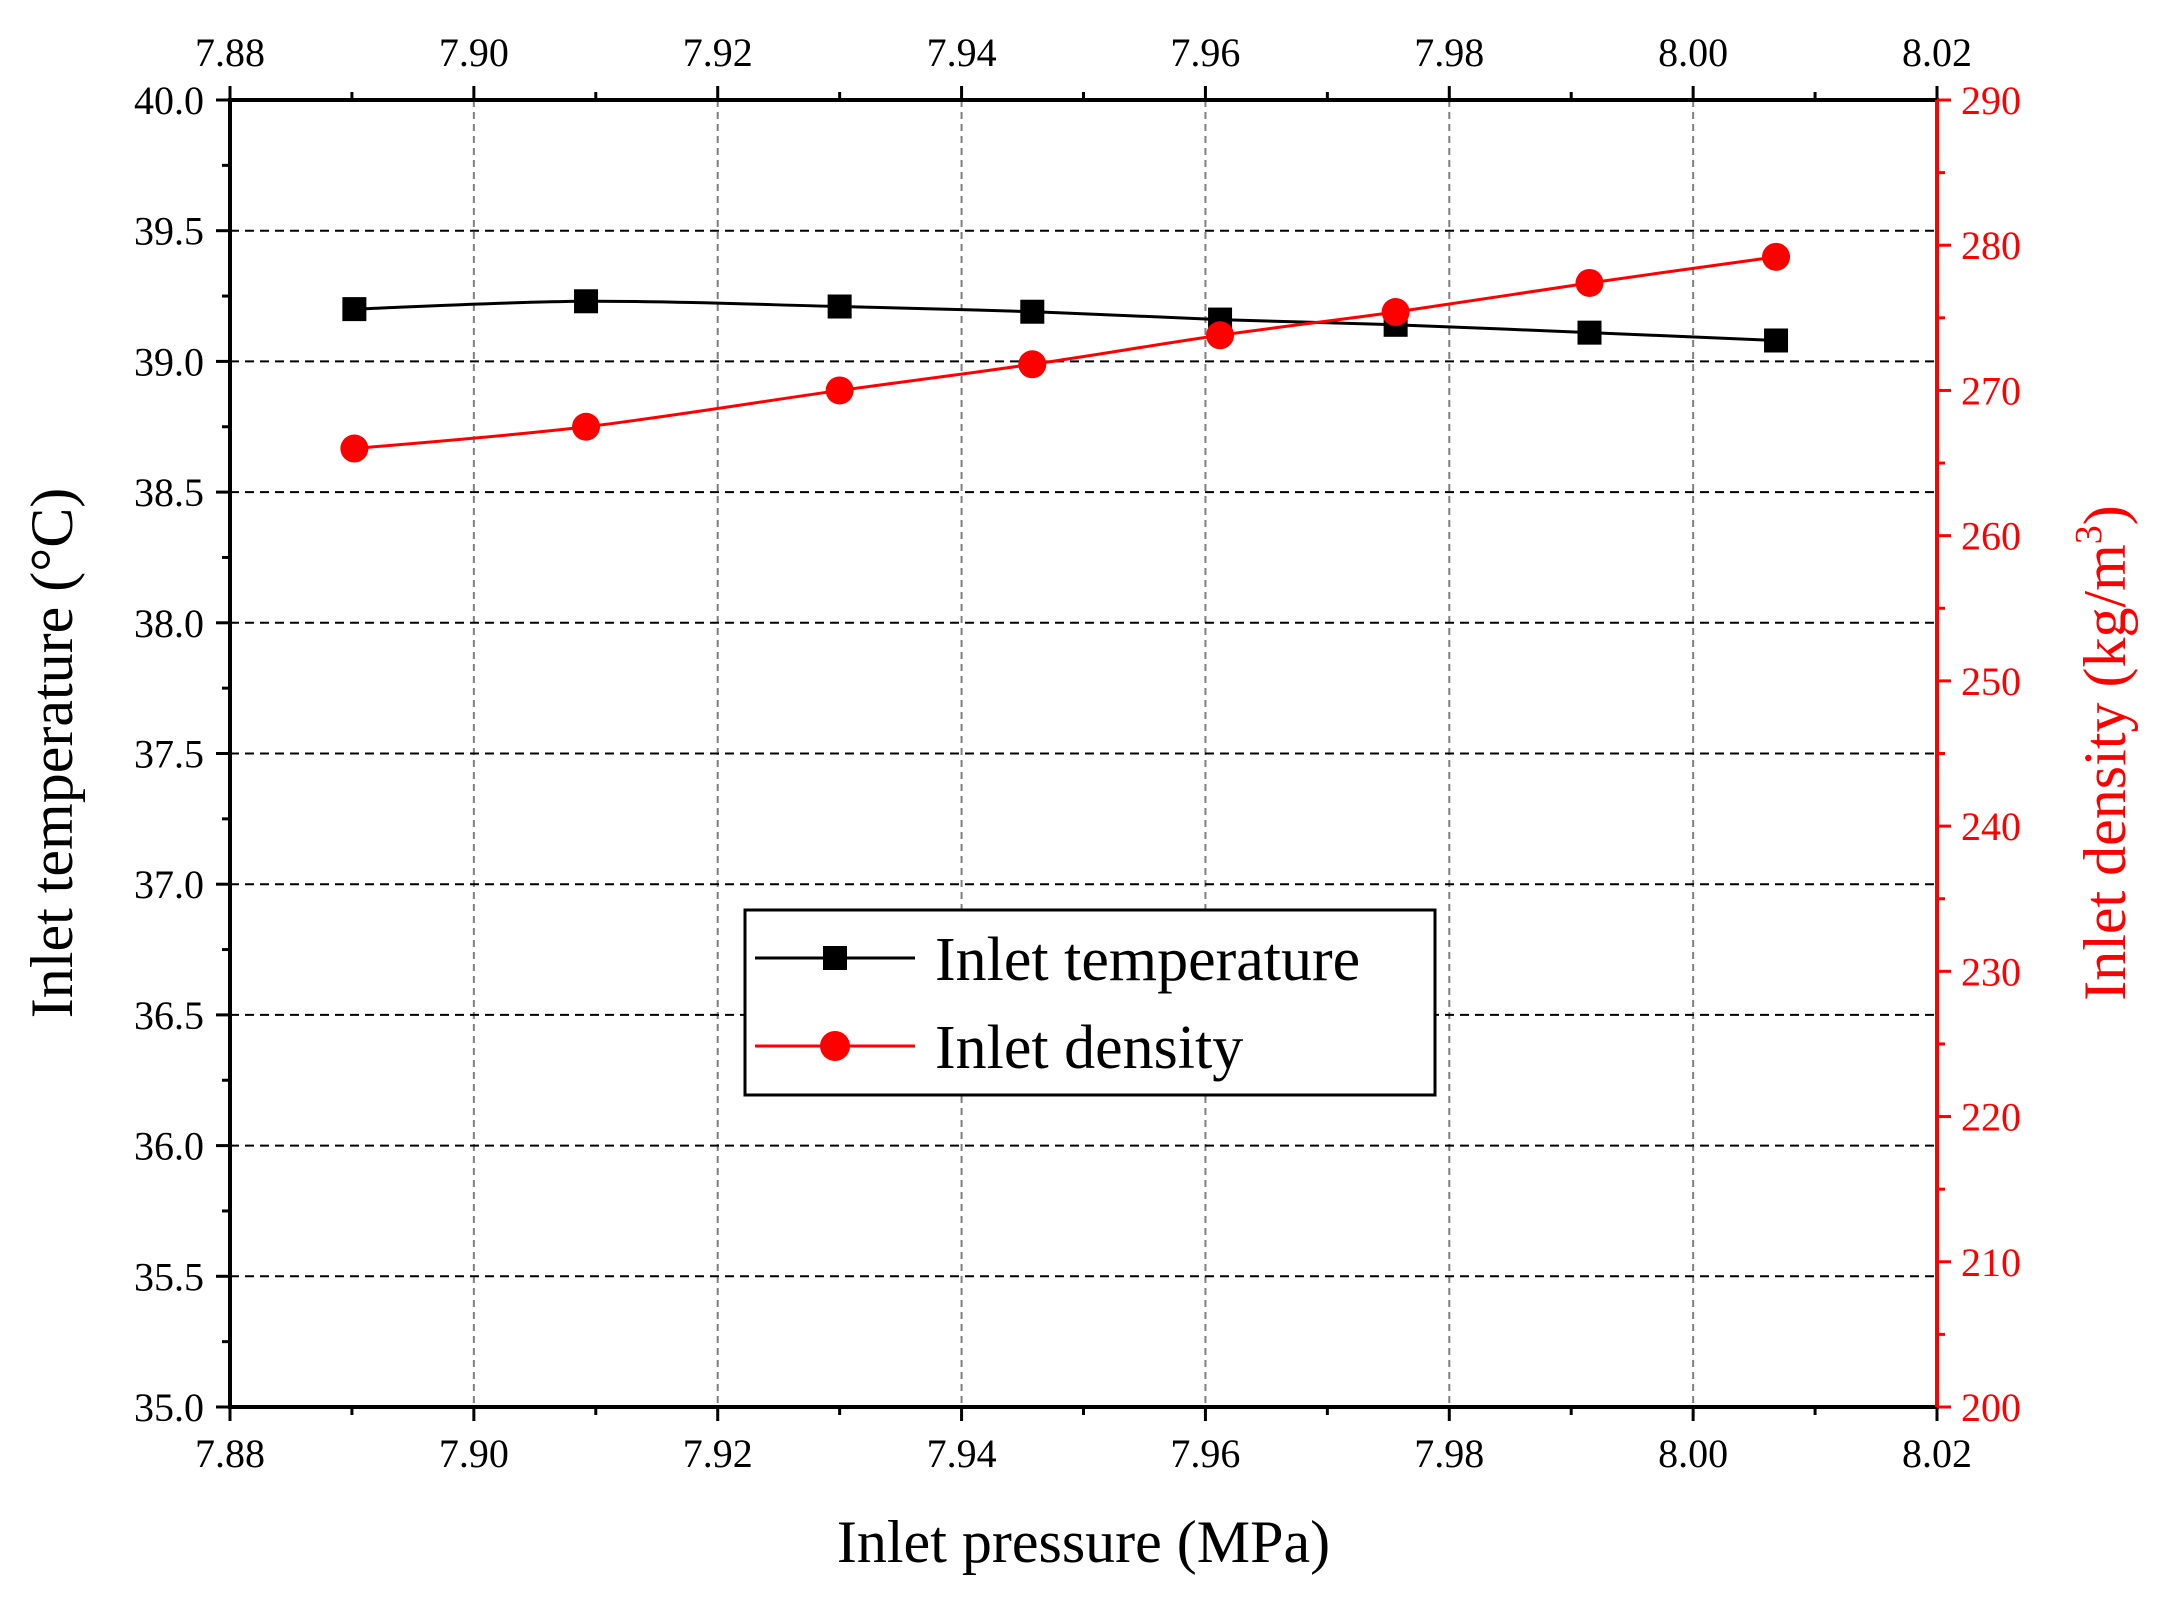 The image size is (2160, 1597). I want to click on x-bottom-tick-label: 8.02, so click(1937, 1453).